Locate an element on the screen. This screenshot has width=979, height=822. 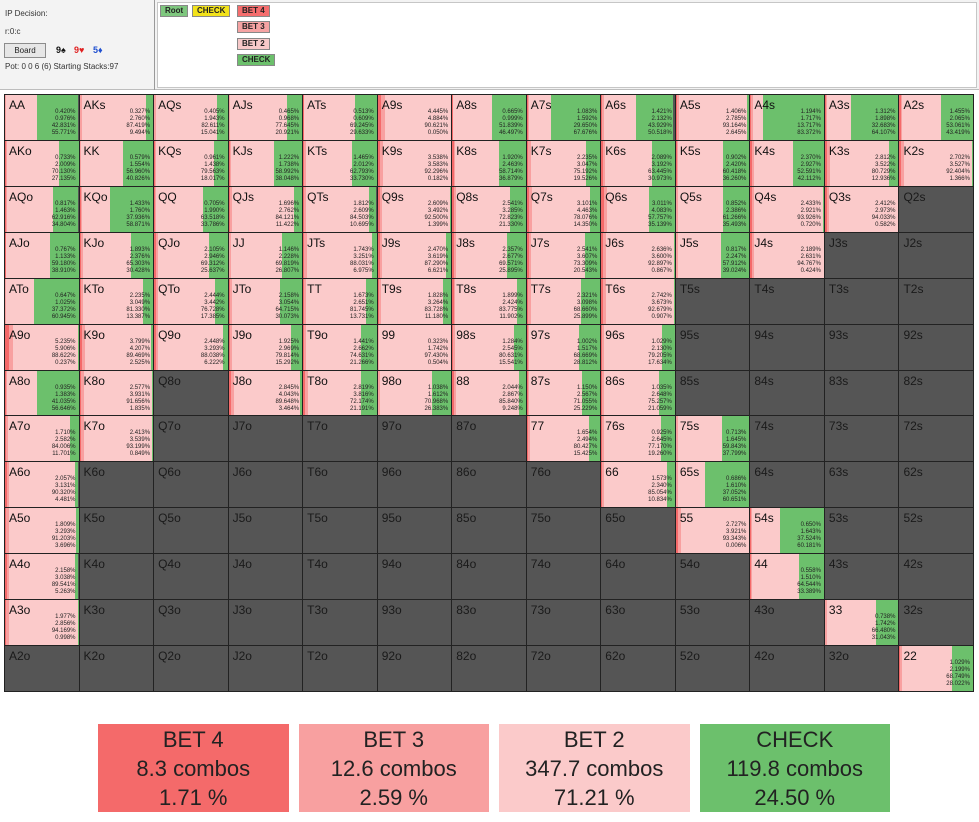
hand-cell: 0.650% 1.643% 37.524% 60.181% 54s is located at coordinates (787, 531).